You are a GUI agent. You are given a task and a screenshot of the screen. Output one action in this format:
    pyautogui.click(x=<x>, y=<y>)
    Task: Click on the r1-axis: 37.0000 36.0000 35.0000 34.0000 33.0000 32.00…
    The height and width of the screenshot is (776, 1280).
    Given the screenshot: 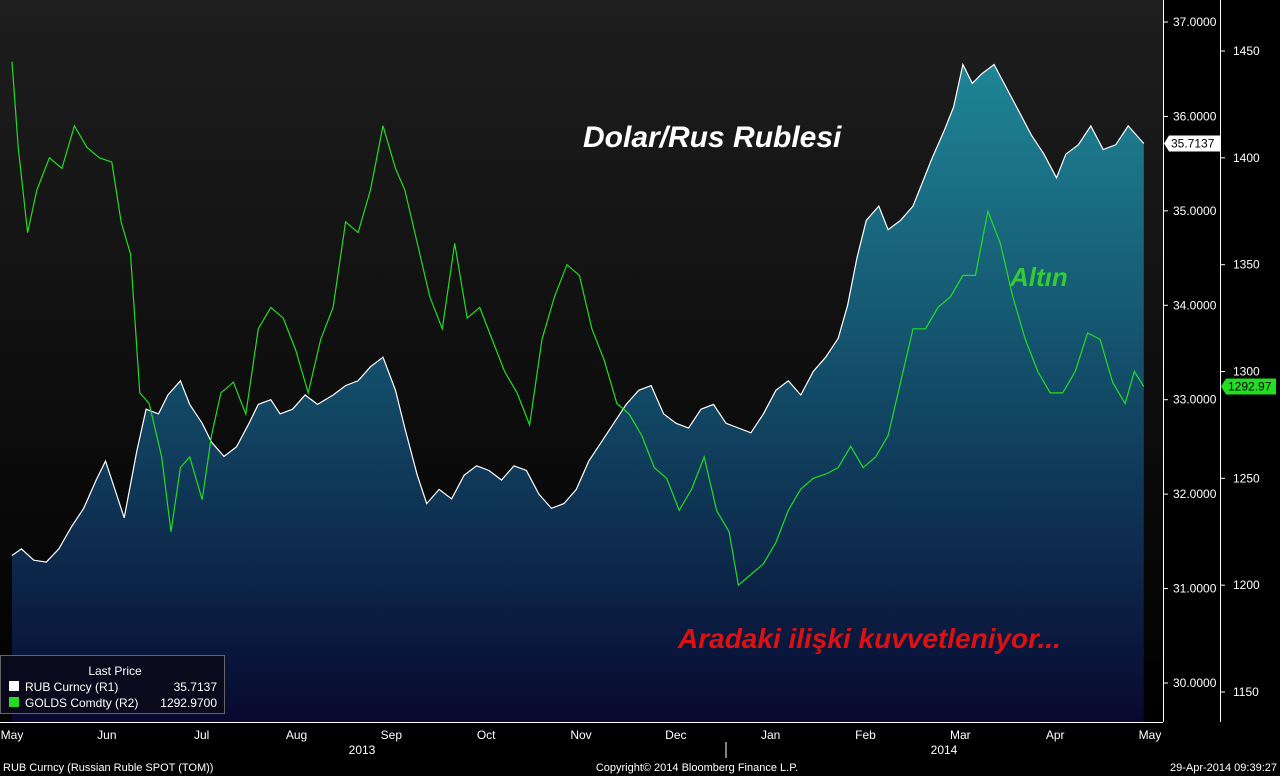 What is the action you would take?
    pyautogui.click(x=1190, y=352)
    